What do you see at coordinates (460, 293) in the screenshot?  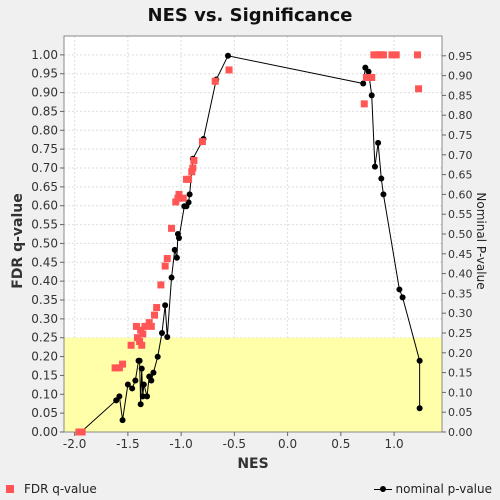 I see `y-right-tick-label: 0.35` at bounding box center [460, 293].